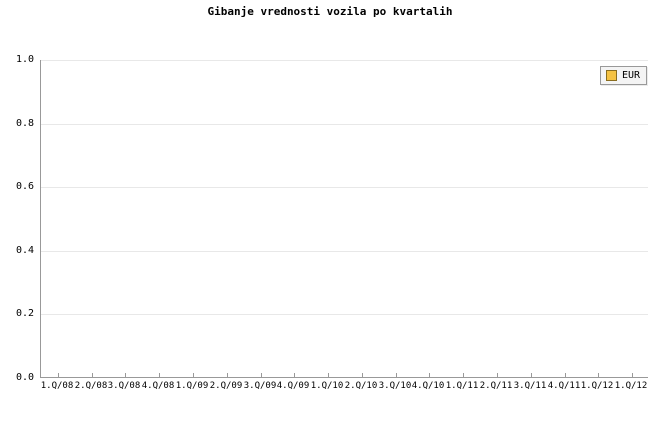 The width and height of the screenshot is (660, 440). What do you see at coordinates (260, 386) in the screenshot?
I see `x-axis-tick-label: 3.Q/09` at bounding box center [260, 386].